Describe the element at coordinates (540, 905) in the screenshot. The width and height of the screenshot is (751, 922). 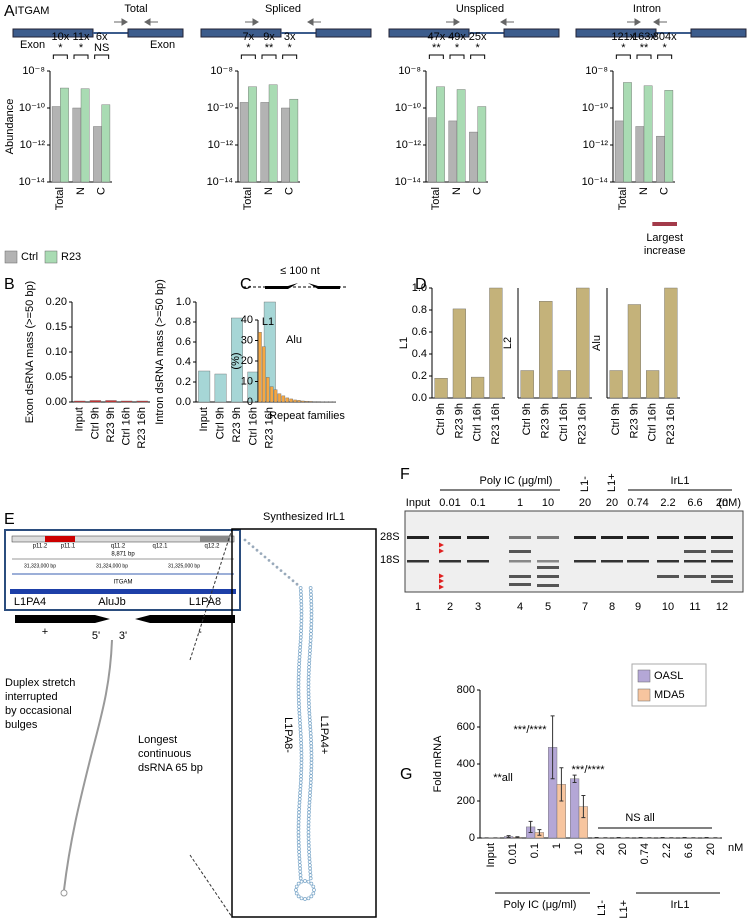
I see `group-label: Poly IC (μg/ml)` at that location.